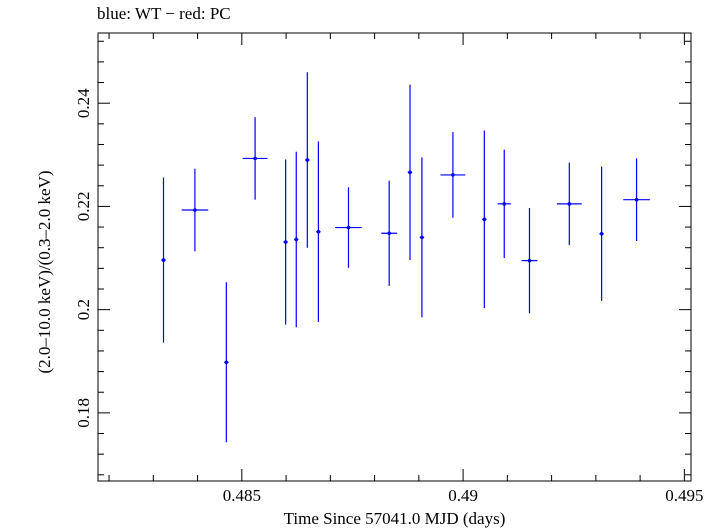  What do you see at coordinates (44, 272) in the screenshot?
I see `y-axis-label: (2.0–10.0 keV)/(0.3–2.0 keV)` at bounding box center [44, 272].